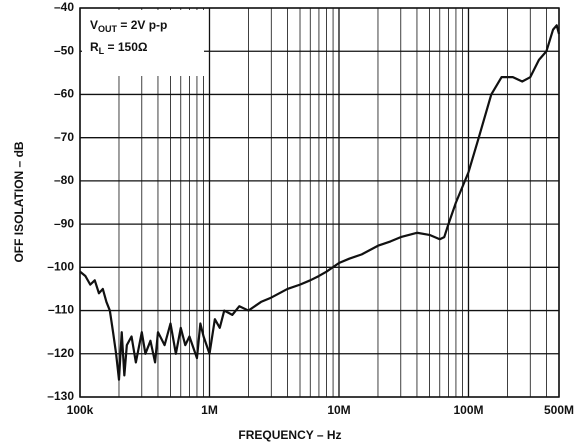 This screenshot has height=446, width=587. Describe the element at coordinates (64, 137) in the screenshot. I see `y-tick-label: –70` at that location.